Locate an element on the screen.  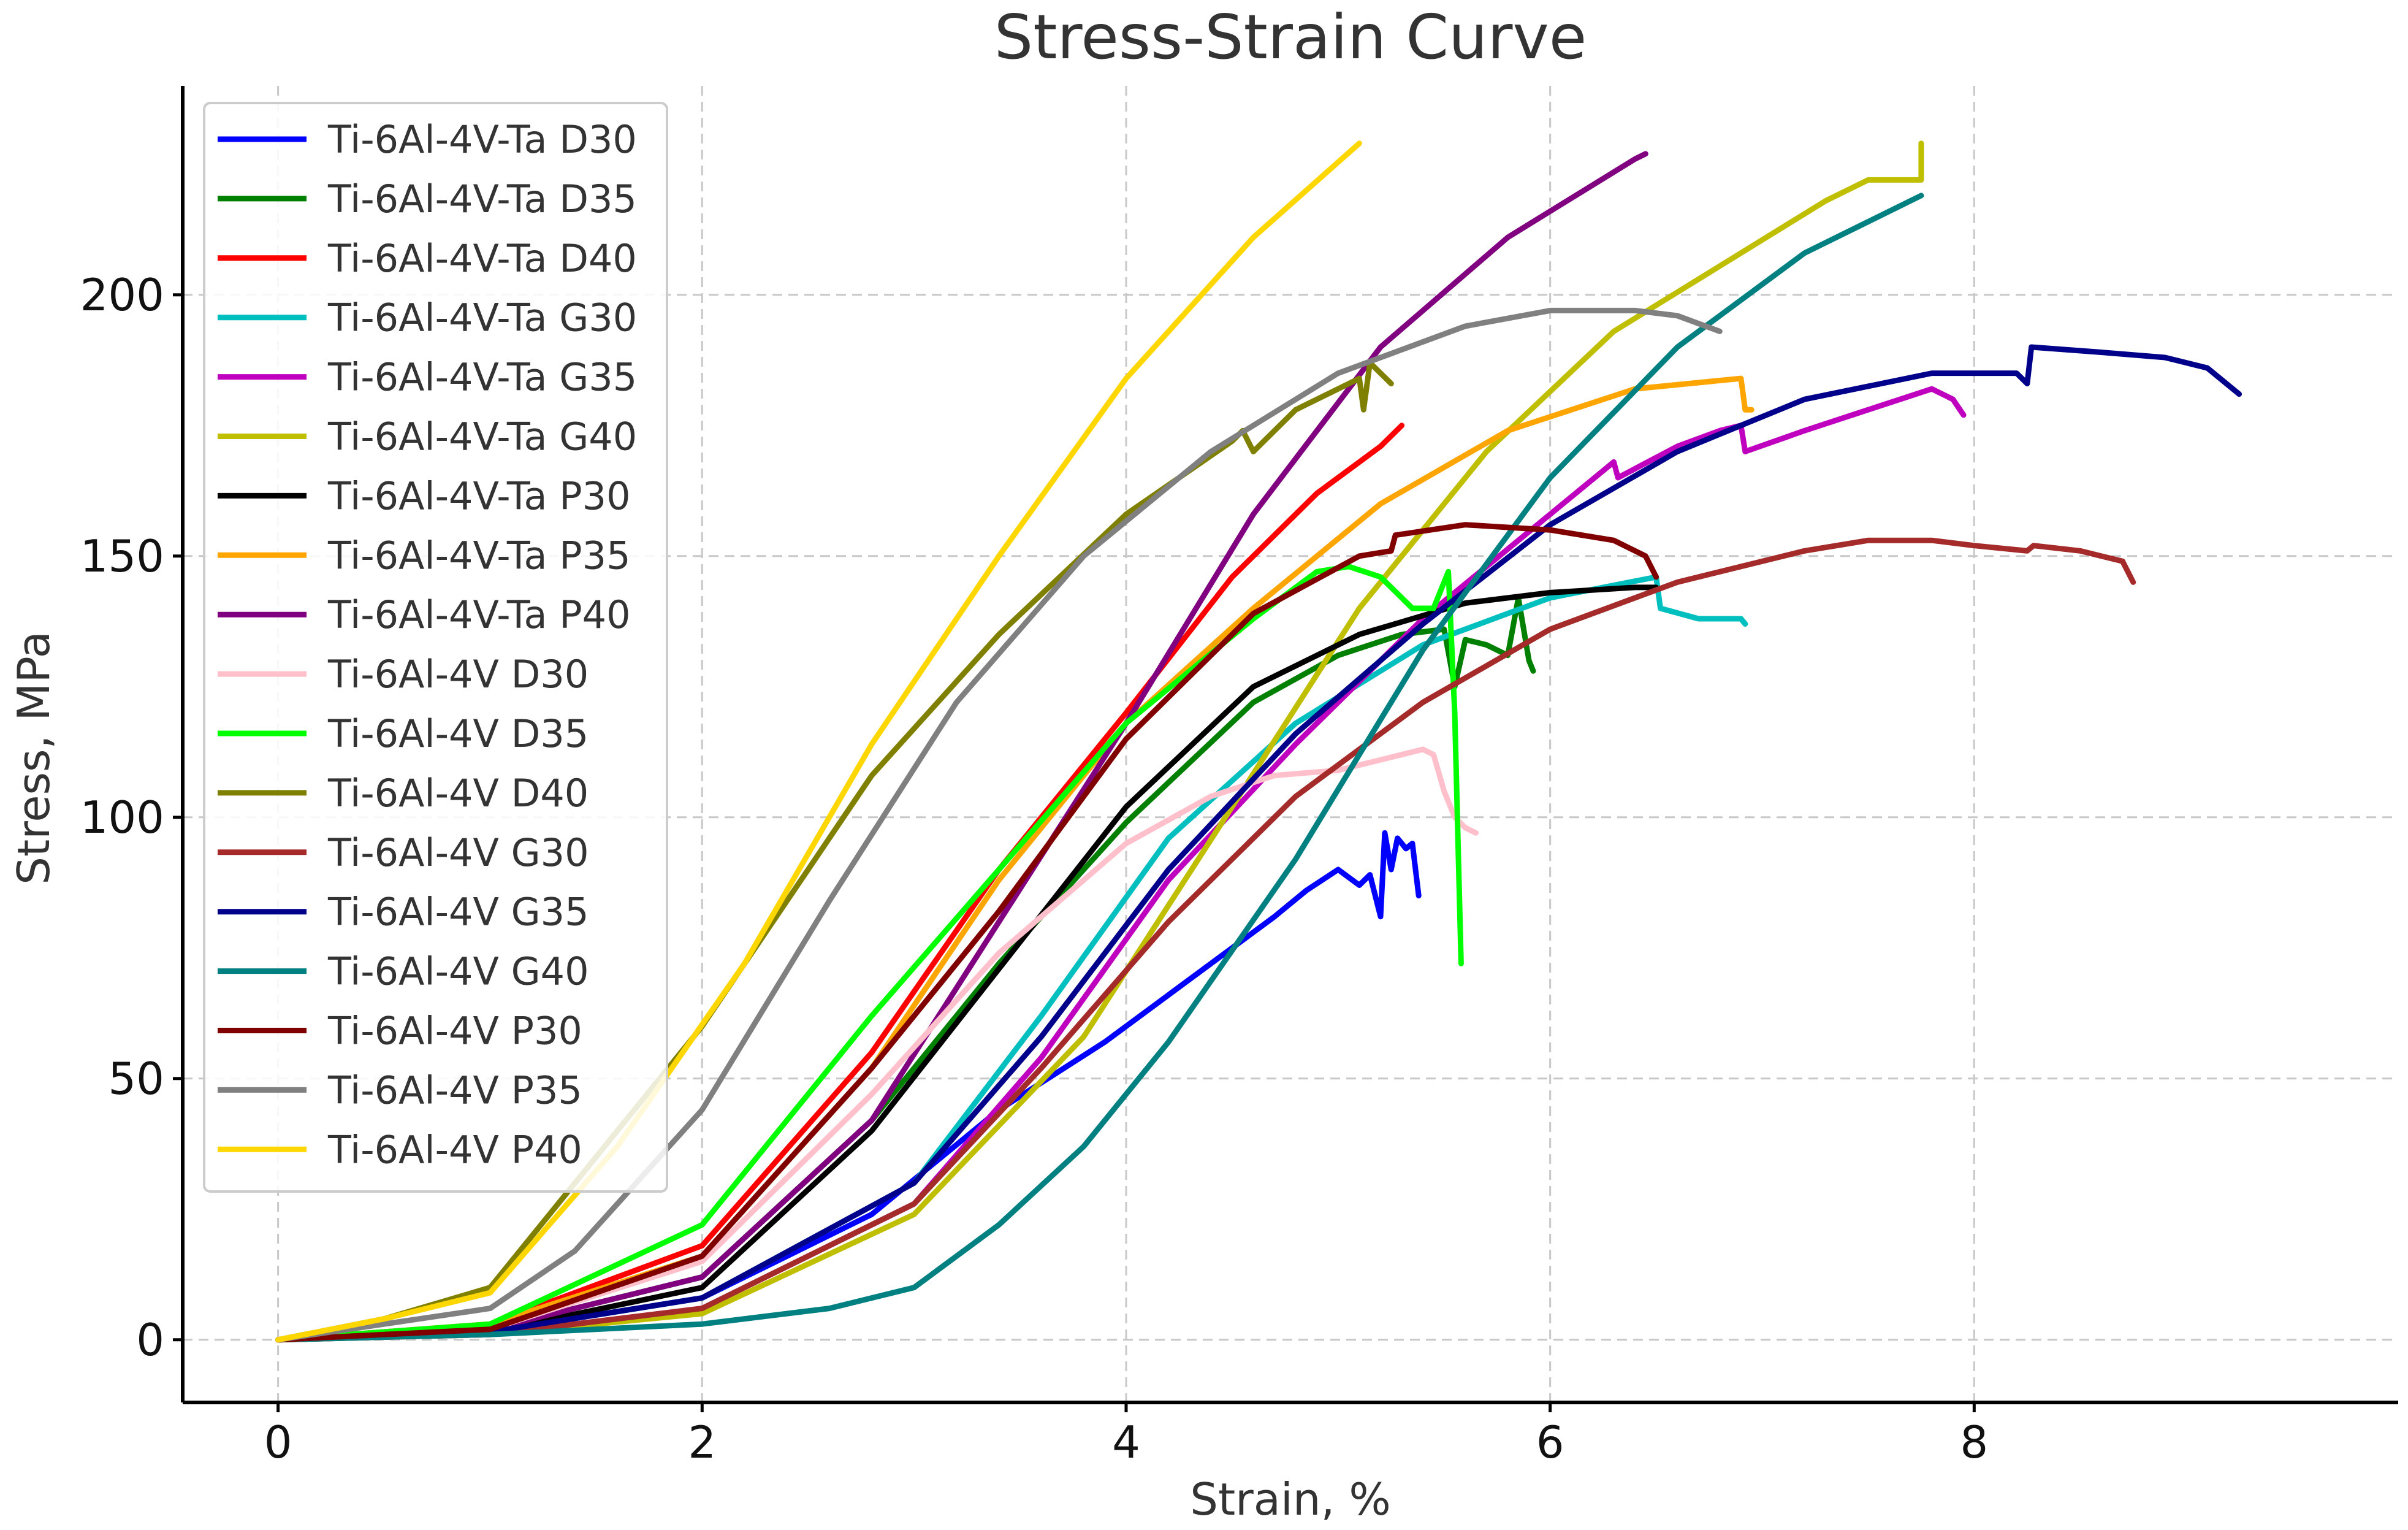
legend-label: Ti-6Al-4V G30 is located at coordinates (458, 852).